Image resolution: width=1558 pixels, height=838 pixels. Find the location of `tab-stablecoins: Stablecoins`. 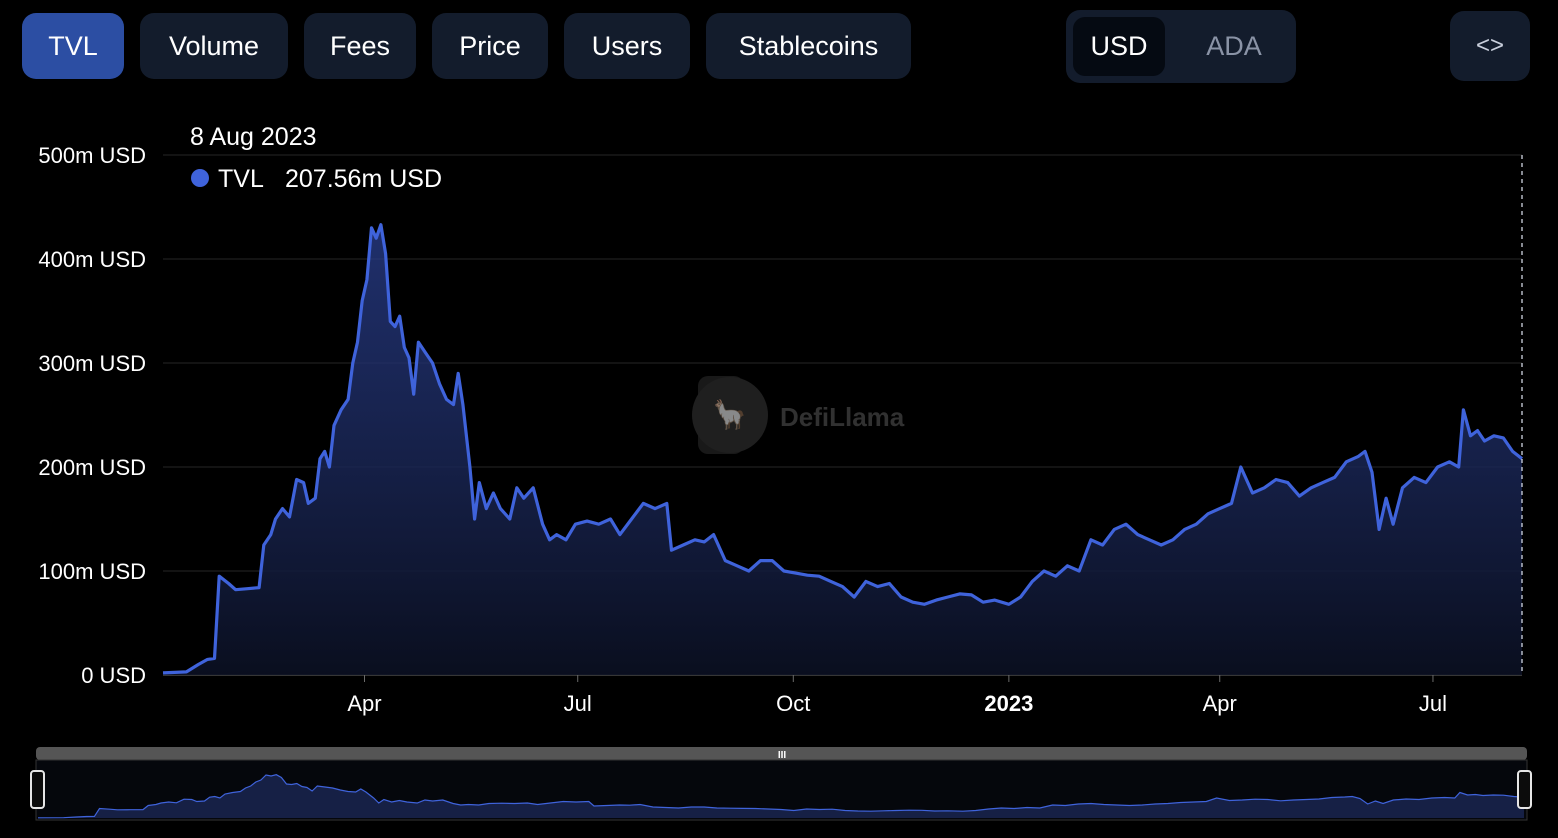

tab-stablecoins: Stablecoins is located at coordinates (808, 46).